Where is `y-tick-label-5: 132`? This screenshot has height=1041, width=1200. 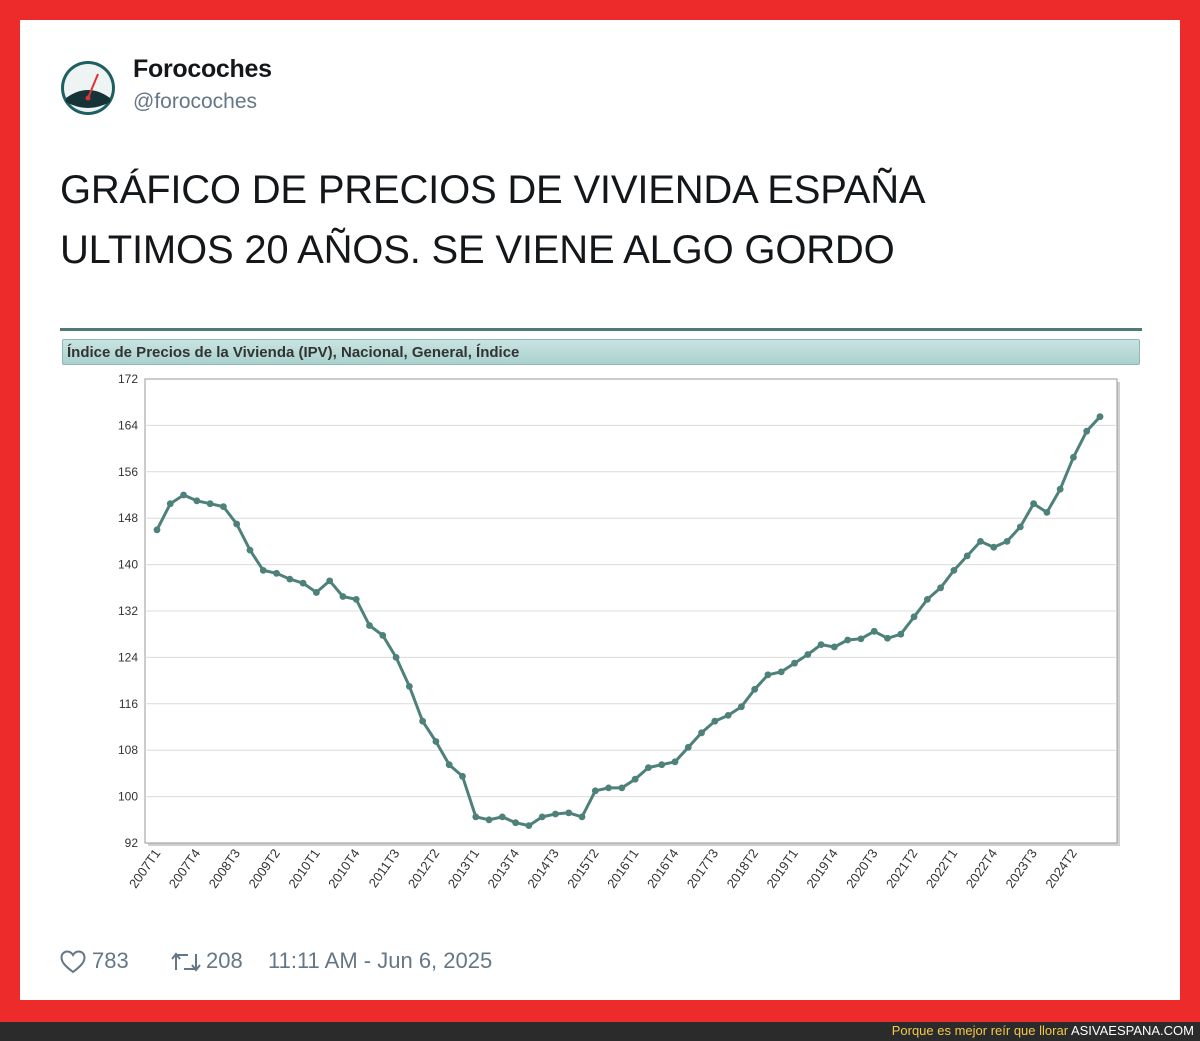
y-tick-label-5: 132 is located at coordinates (128, 611).